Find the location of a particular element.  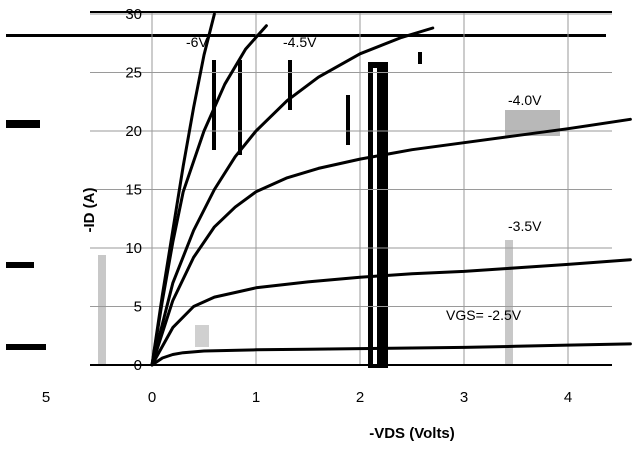

y-tick-label: 20 is located at coordinates (133, 131).